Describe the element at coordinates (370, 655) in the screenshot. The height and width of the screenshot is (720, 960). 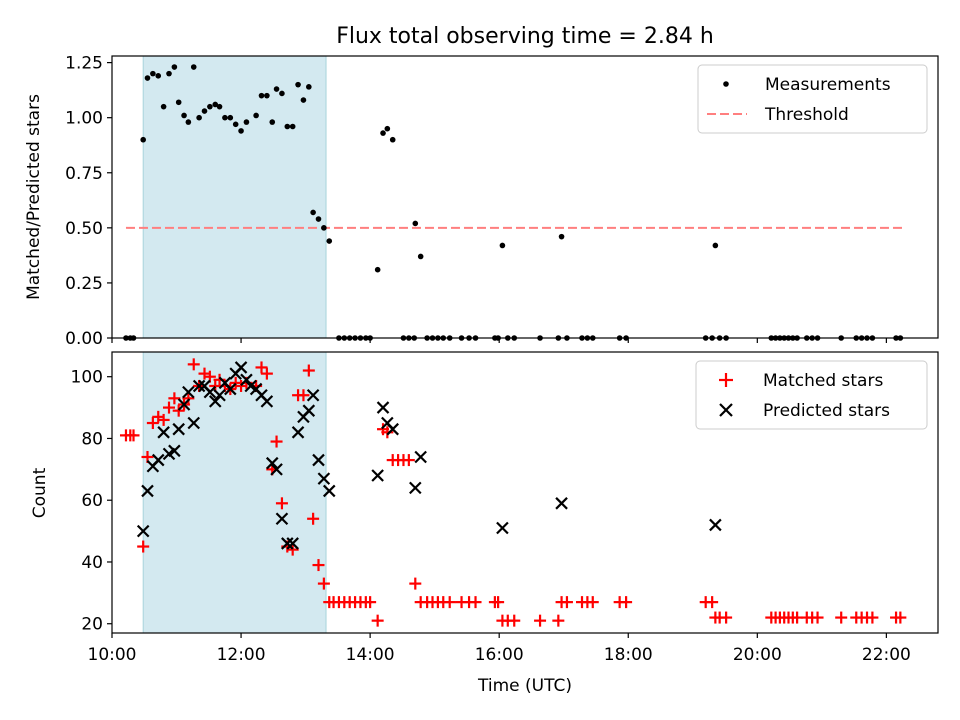
I see `x-tick-label: 14:00` at that location.